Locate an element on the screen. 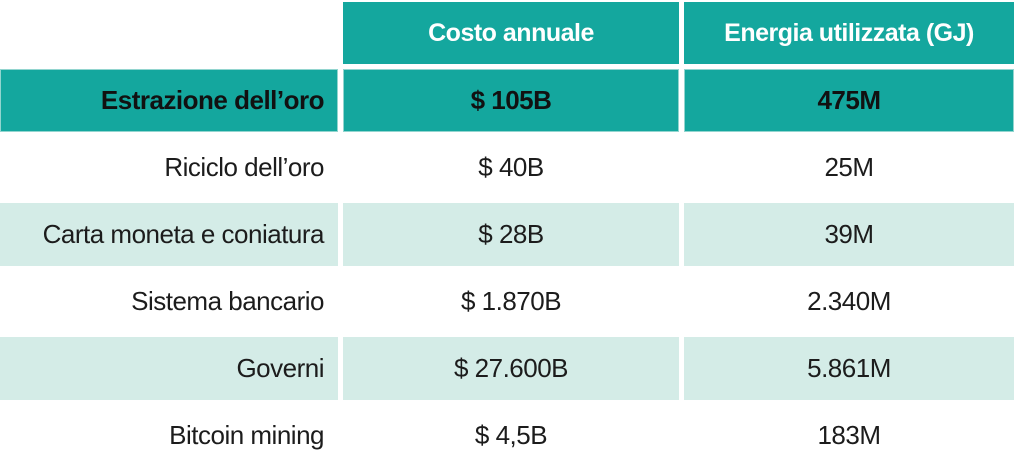 The width and height of the screenshot is (1024, 469). row-energy-value: 39M is located at coordinates (849, 234).